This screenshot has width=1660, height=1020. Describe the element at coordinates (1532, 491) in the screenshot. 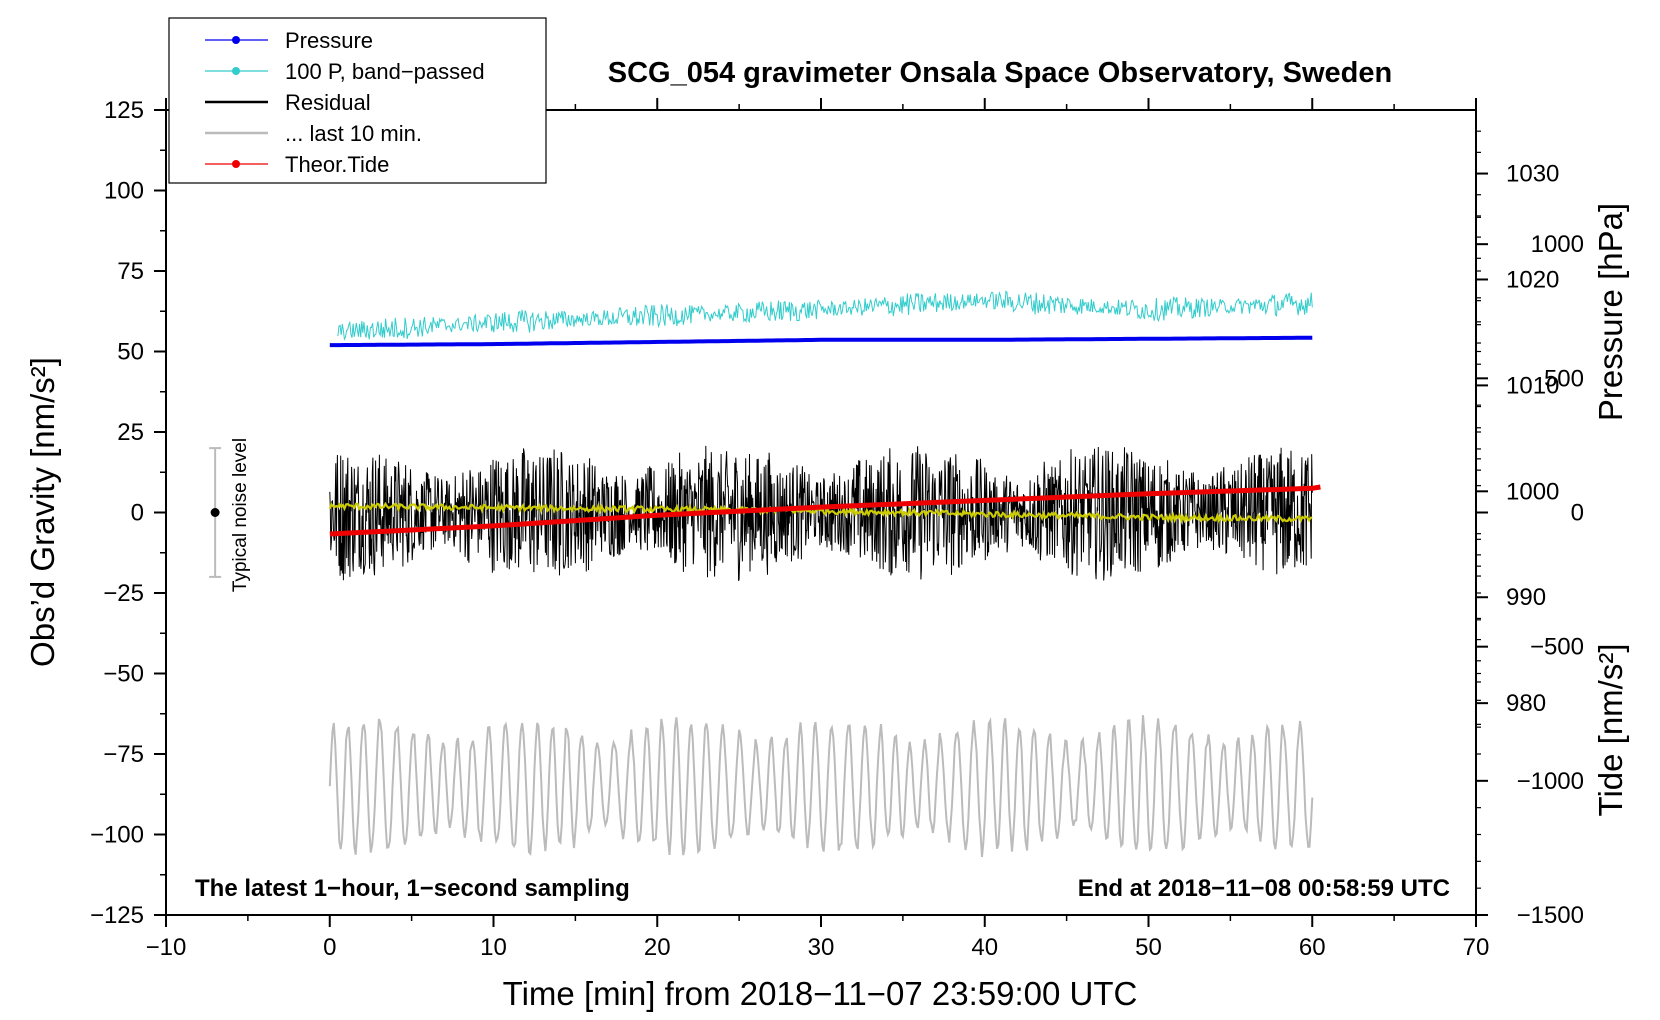

I see `pressure-tick-label: 1000` at that location.